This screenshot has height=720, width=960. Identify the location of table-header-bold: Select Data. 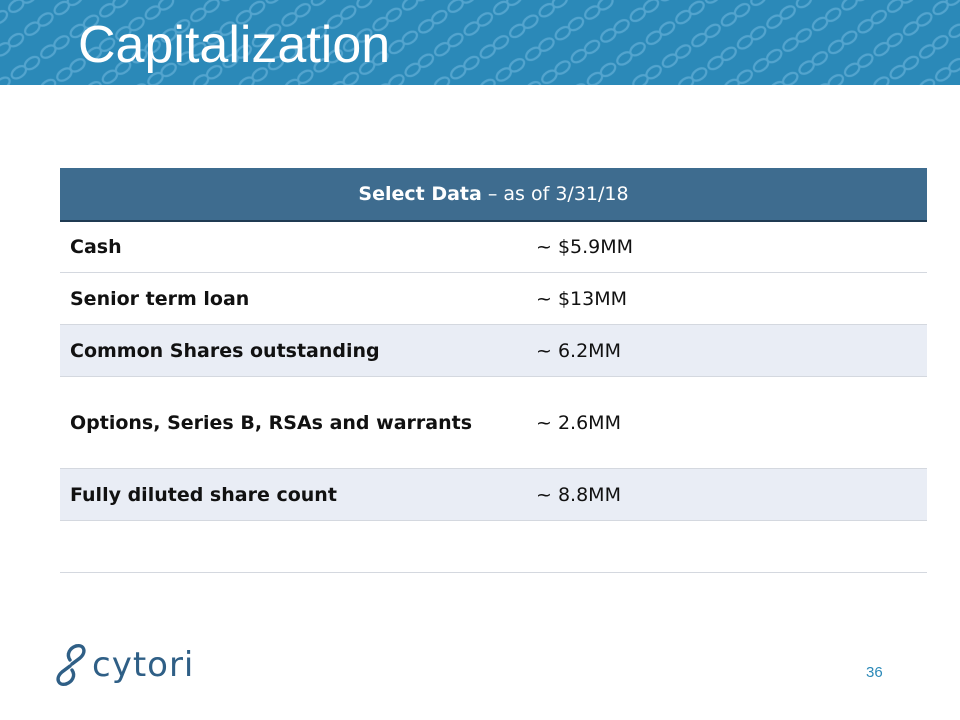
(420, 194).